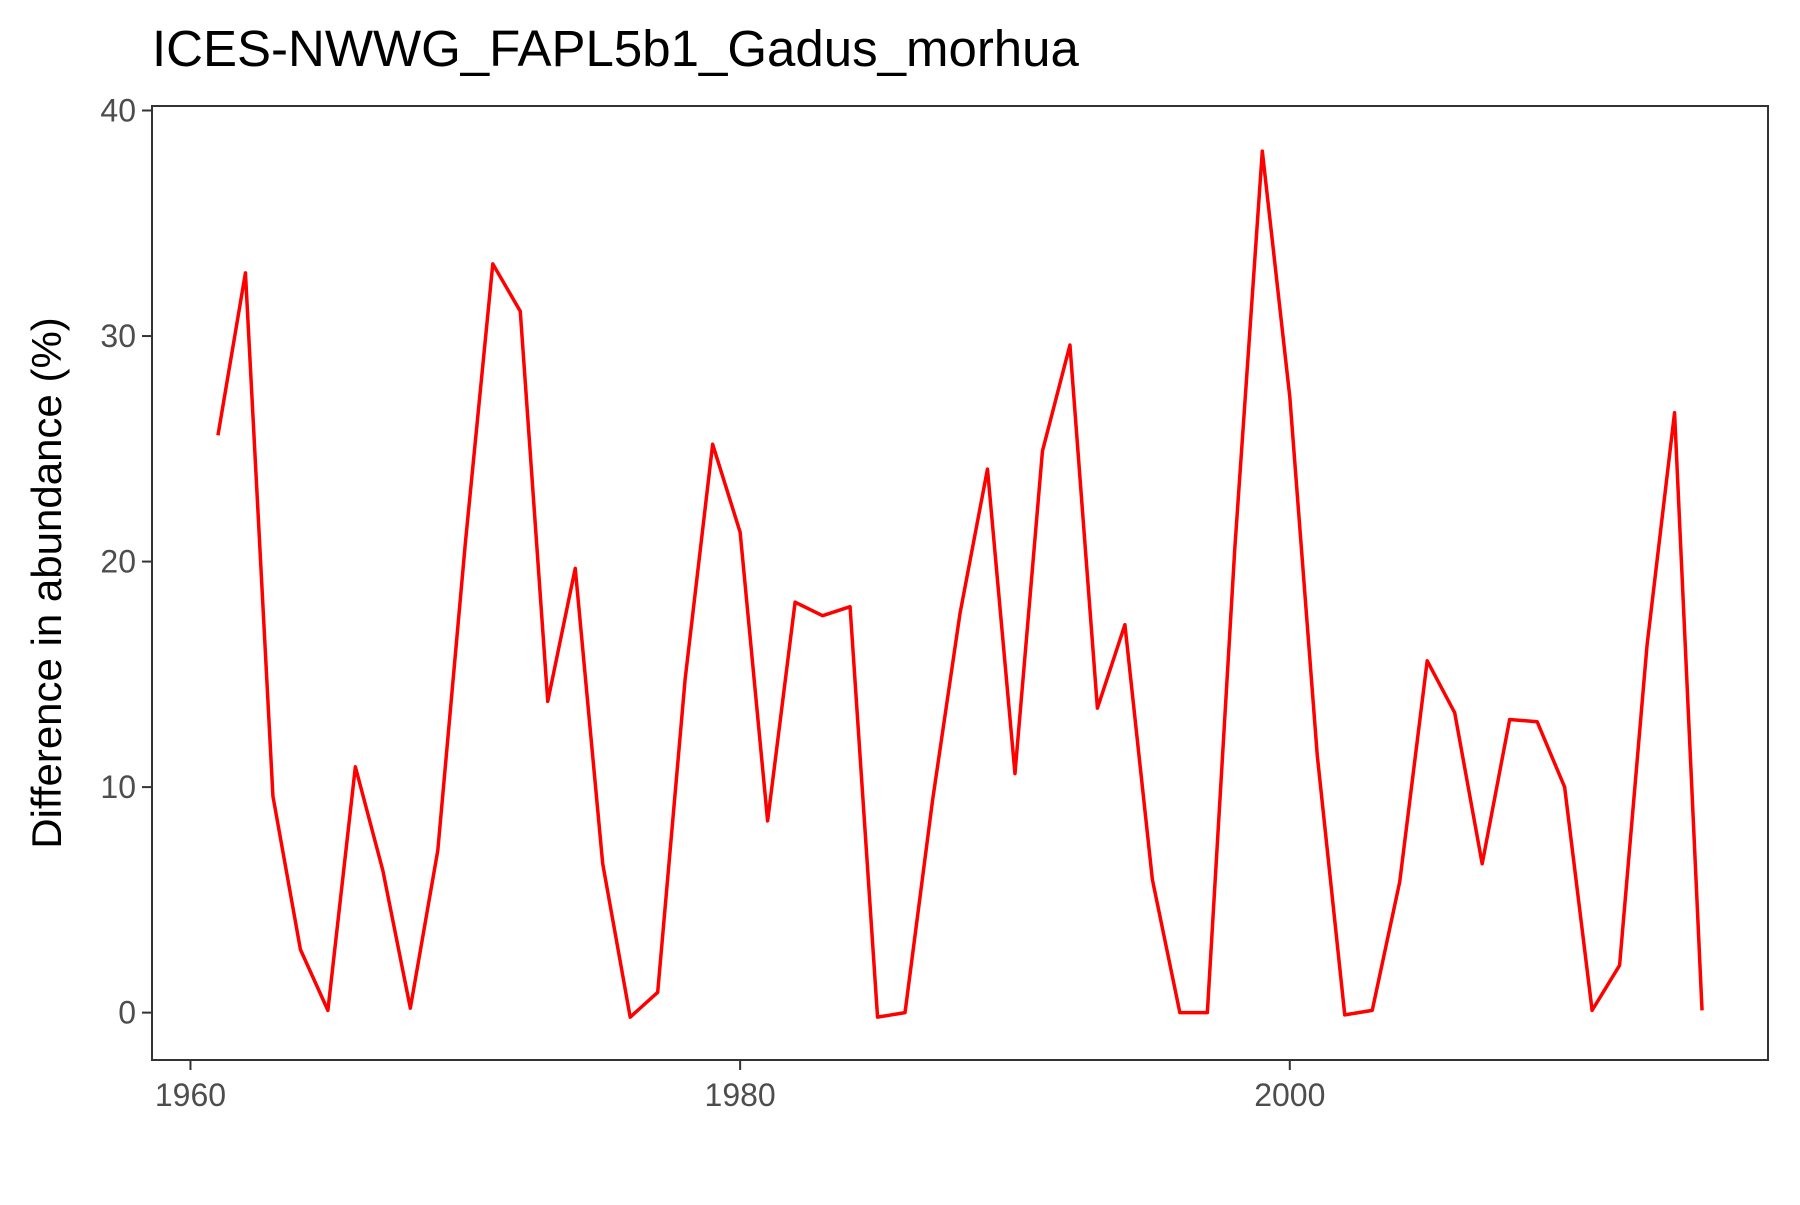 Image resolution: width=1800 pixels, height=1205 pixels. I want to click on y-axis-label: Difference in abundance (%), so click(46, 583).